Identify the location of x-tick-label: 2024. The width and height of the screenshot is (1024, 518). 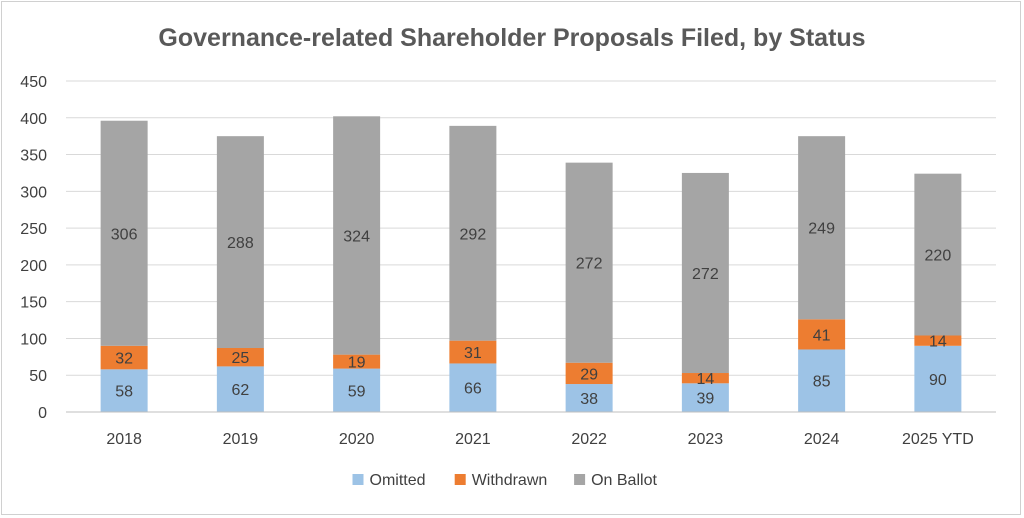
(822, 439).